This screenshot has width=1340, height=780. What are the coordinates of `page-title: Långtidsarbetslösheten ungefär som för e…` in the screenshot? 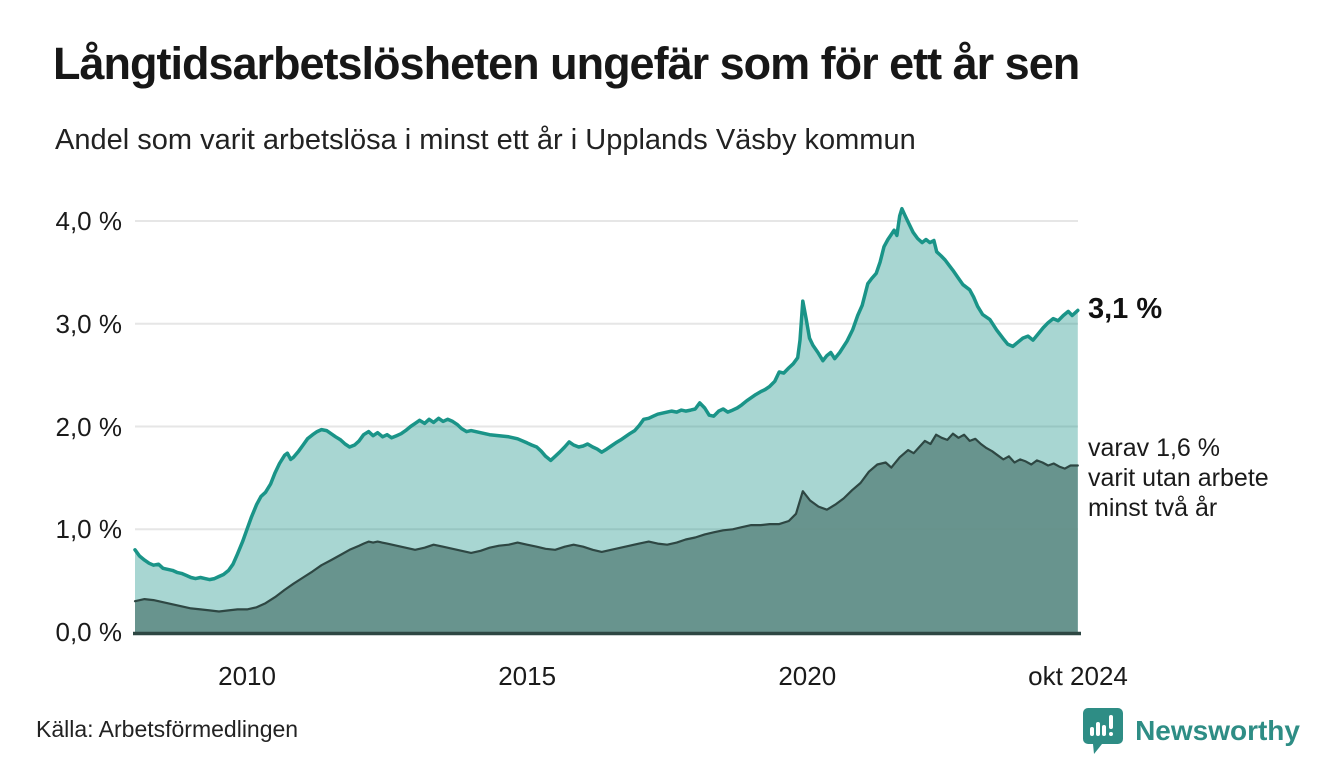 It's located at (566, 63).